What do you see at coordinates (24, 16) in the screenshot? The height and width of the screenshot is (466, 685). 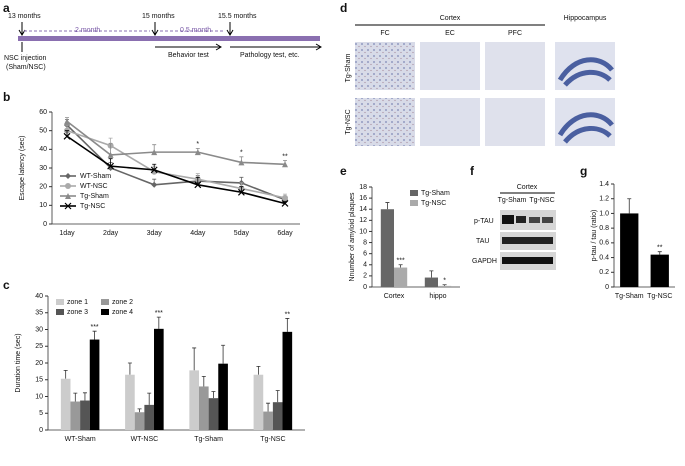 I see `time-label: 13 months` at bounding box center [24, 16].